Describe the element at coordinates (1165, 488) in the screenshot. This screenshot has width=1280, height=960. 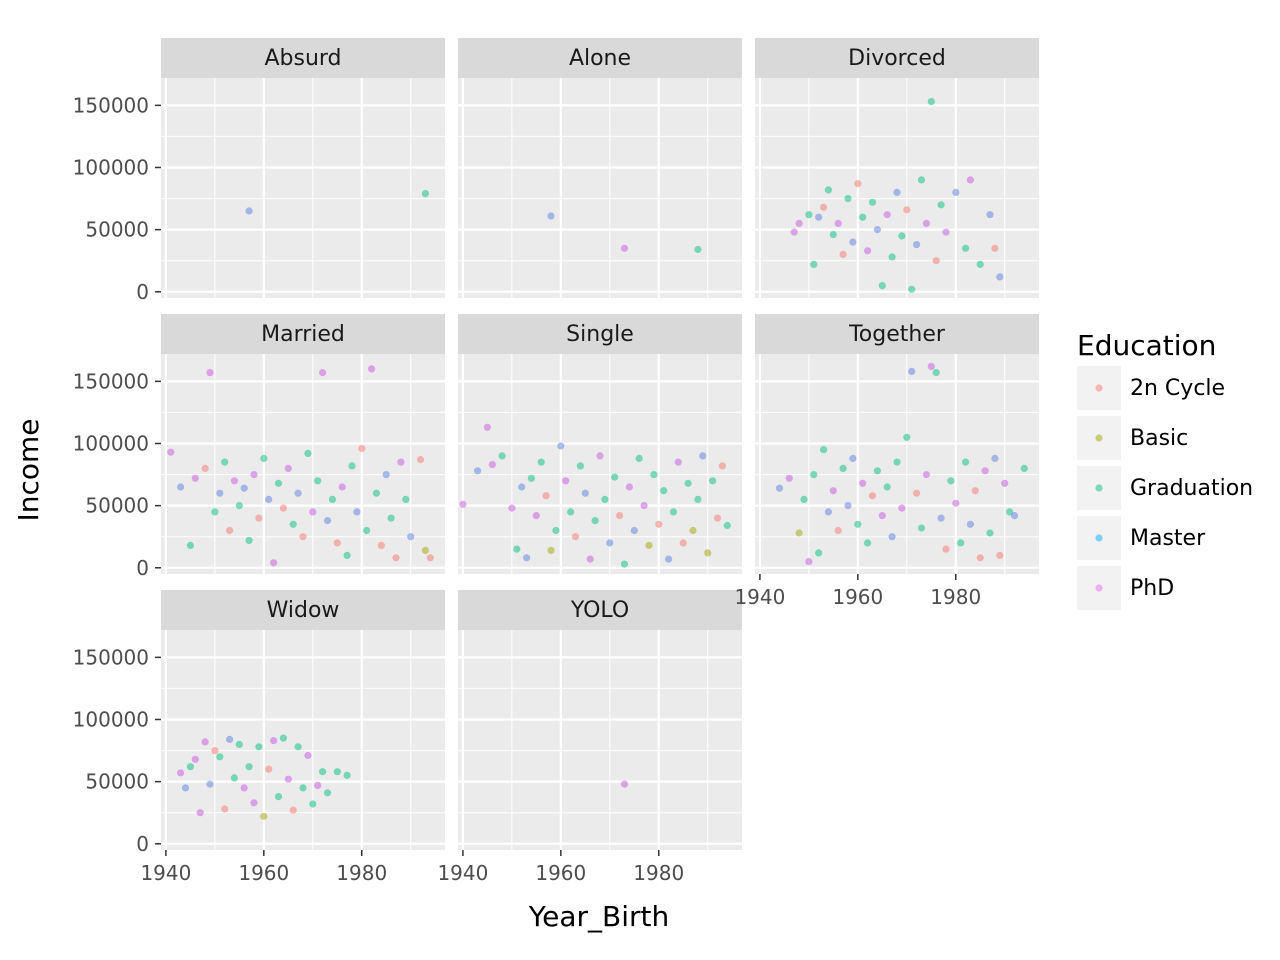
I see `legend-item: Graduation` at that location.